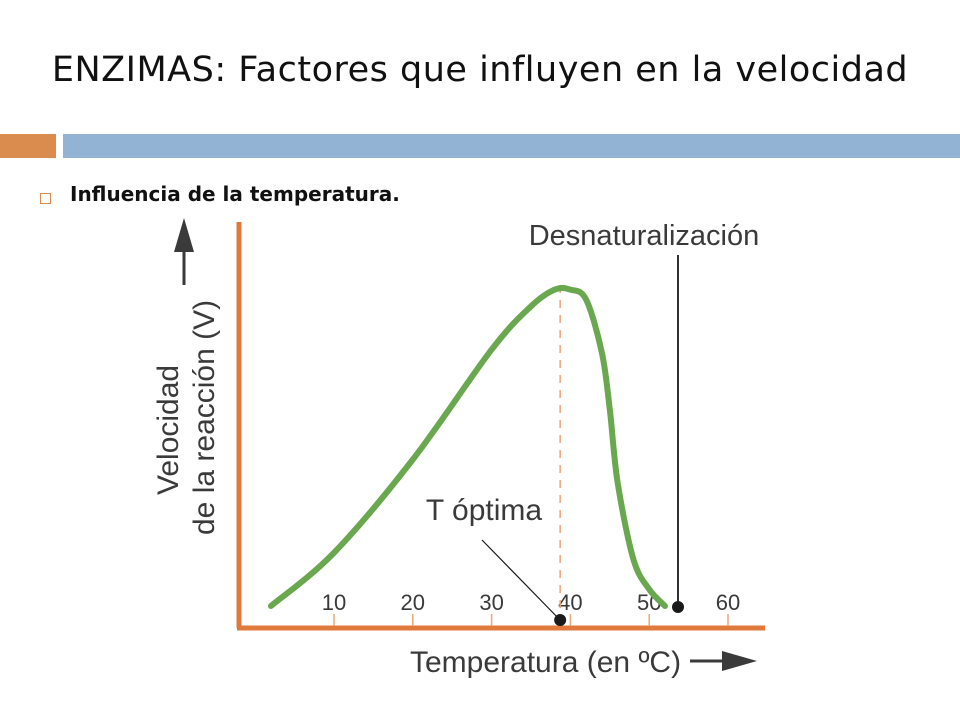 Image resolution: width=960 pixels, height=720 pixels. I want to click on x-tick-label: 10, so click(334, 602).